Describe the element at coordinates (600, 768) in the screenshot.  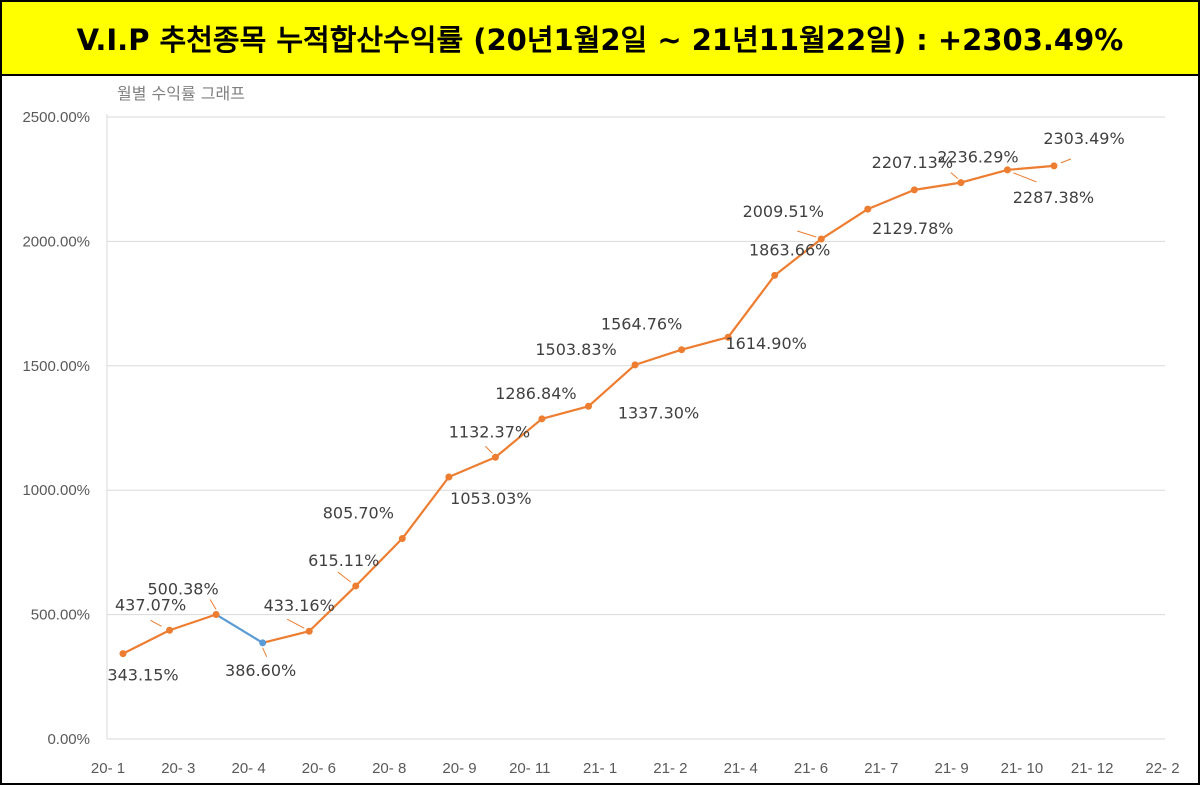
I see `x-tick-label: 21- 1` at that location.